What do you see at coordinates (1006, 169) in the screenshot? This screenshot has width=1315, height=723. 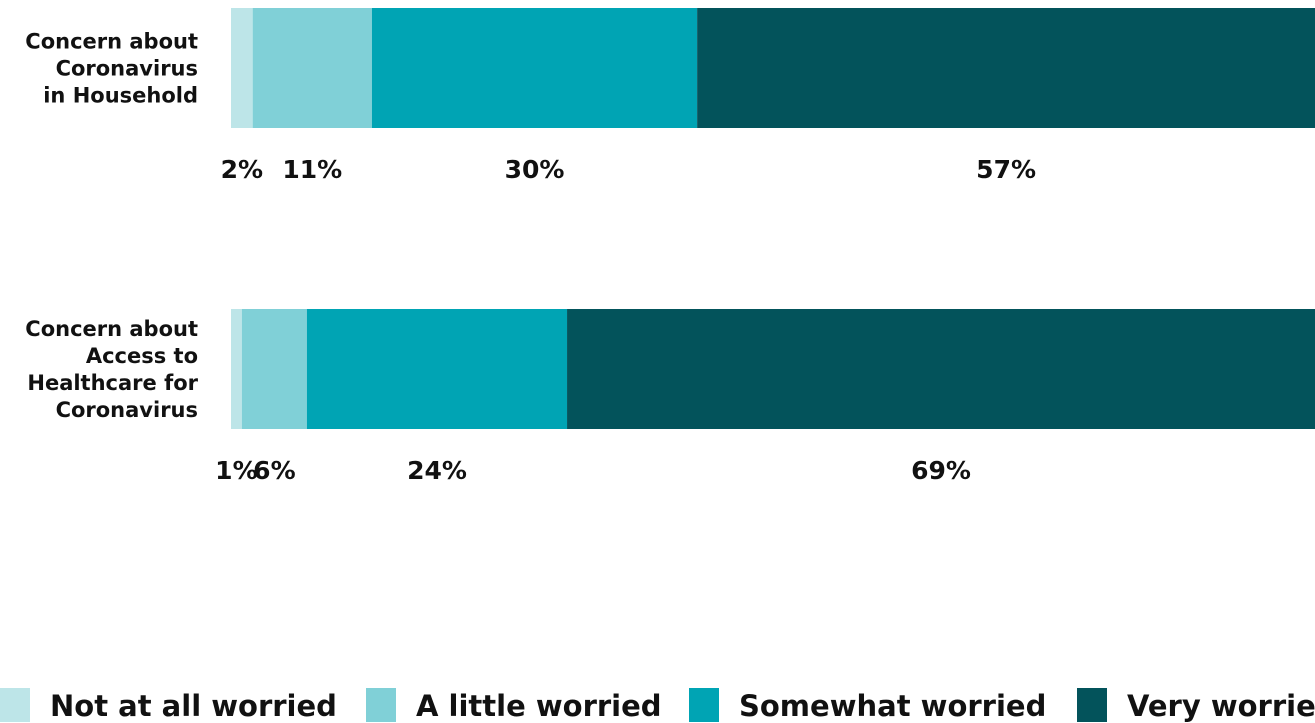 I see `data-label: 57%` at bounding box center [1006, 169].